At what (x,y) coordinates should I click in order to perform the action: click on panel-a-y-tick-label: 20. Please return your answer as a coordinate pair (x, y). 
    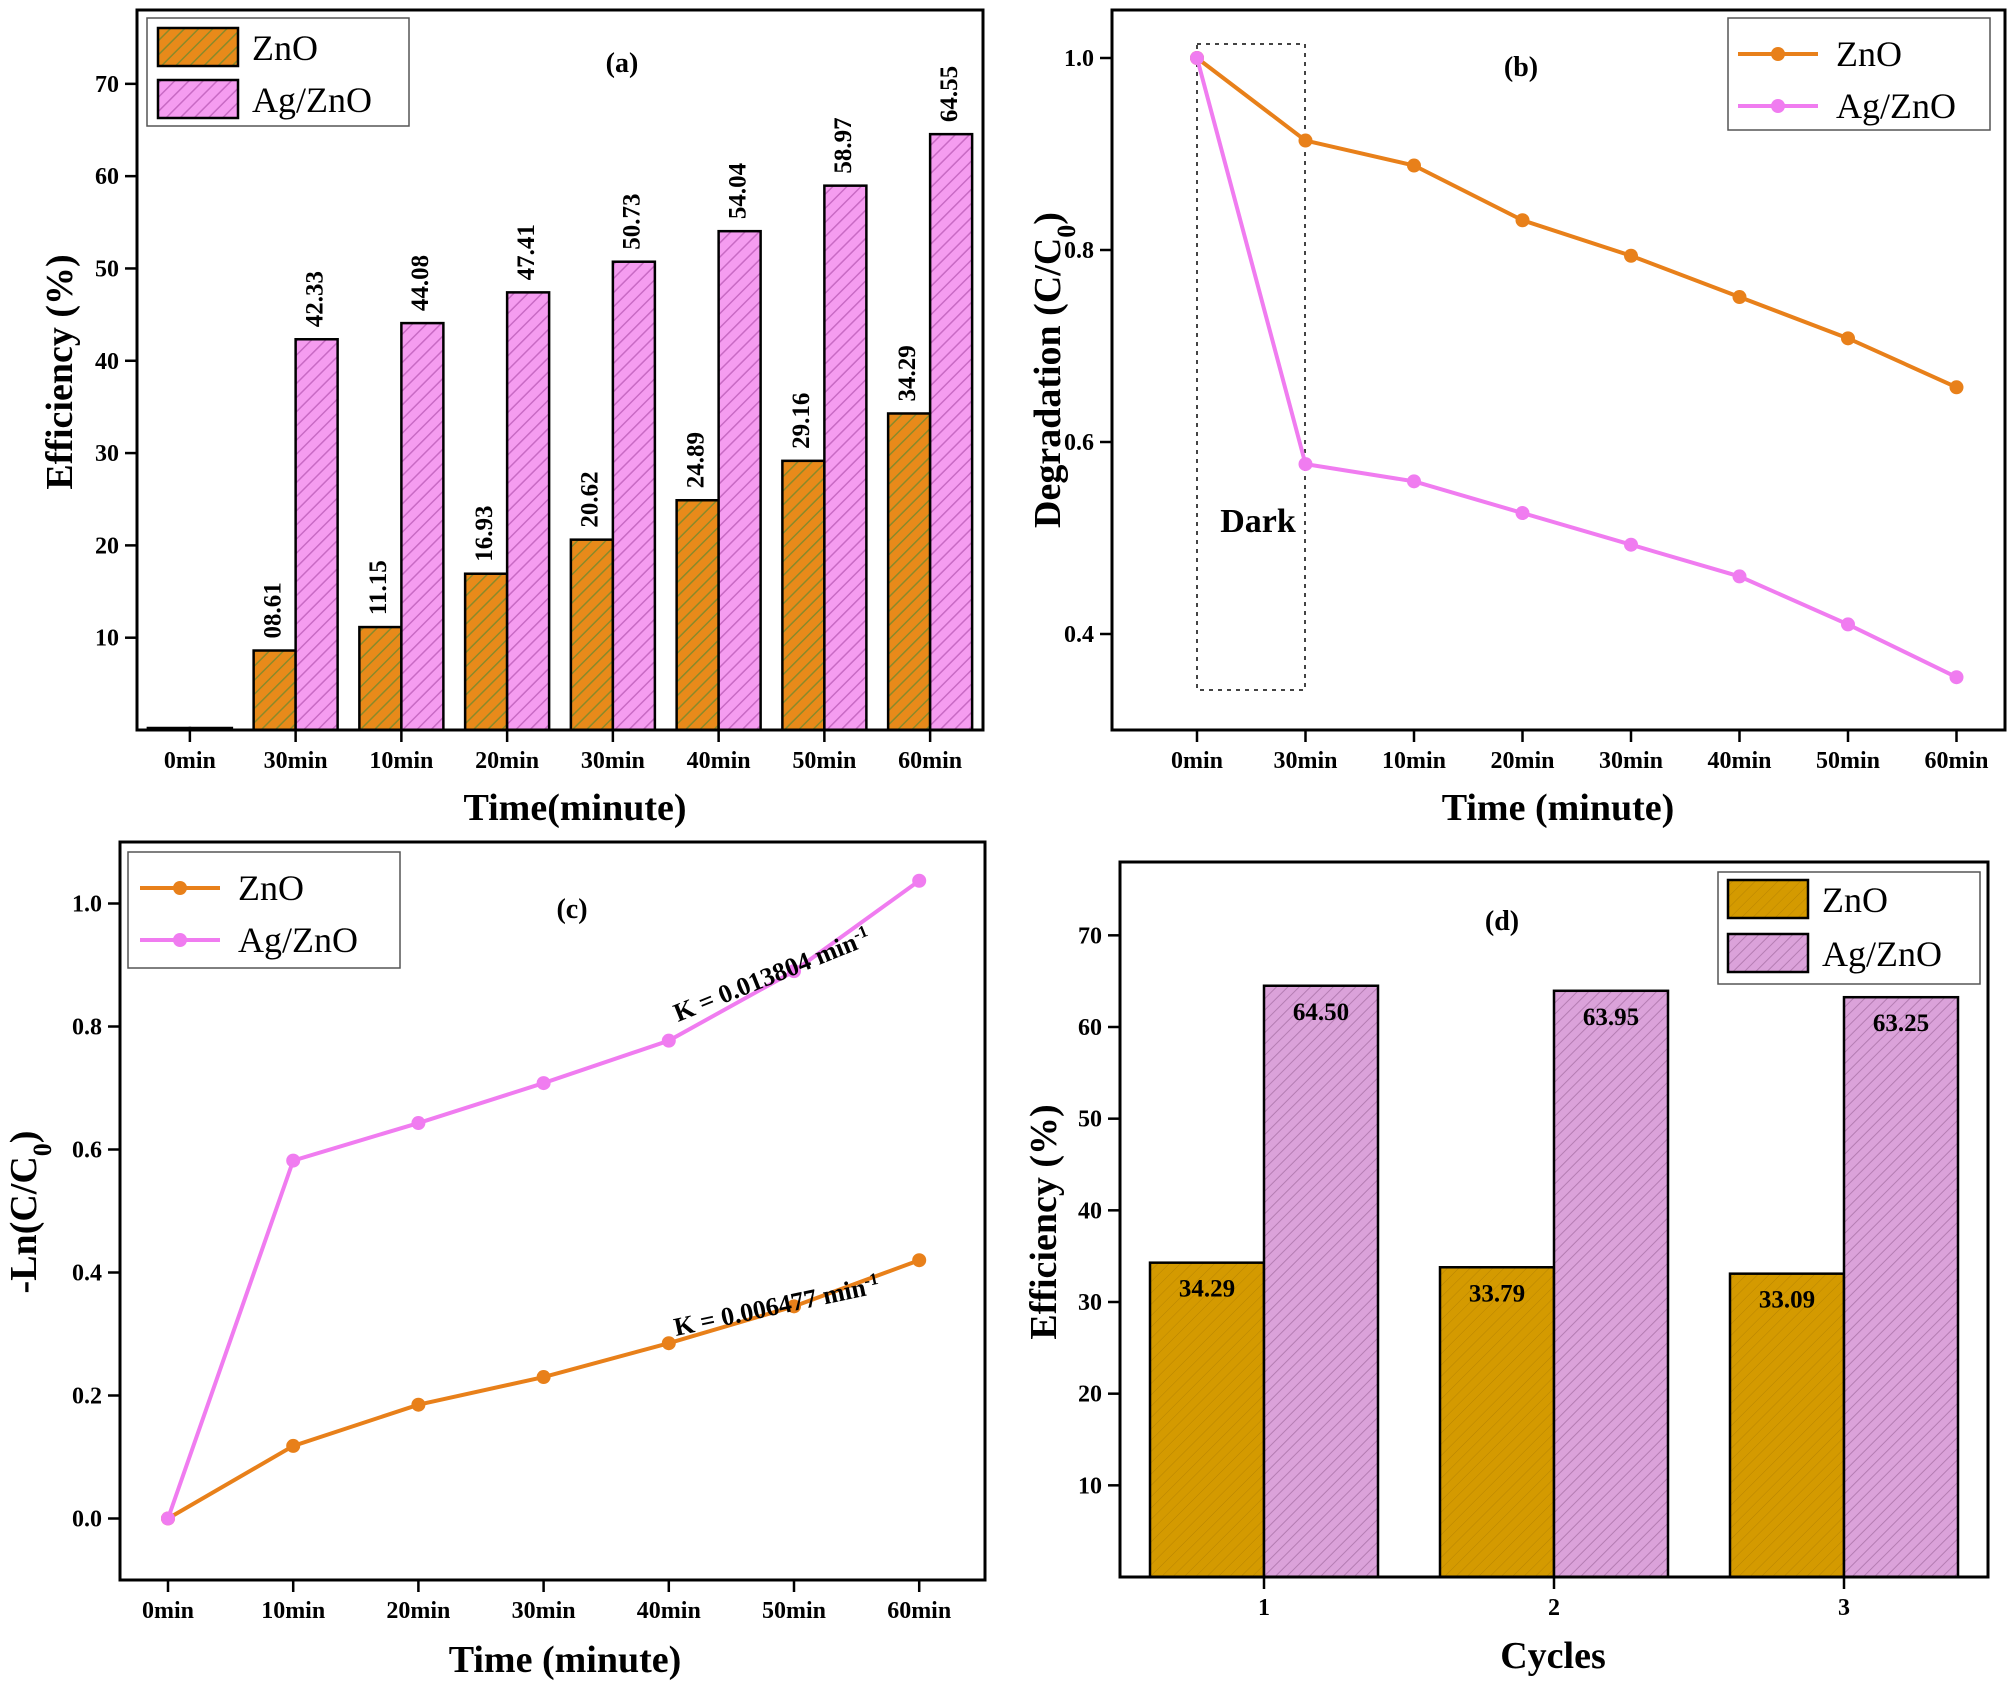
    Looking at the image, I should click on (107, 546).